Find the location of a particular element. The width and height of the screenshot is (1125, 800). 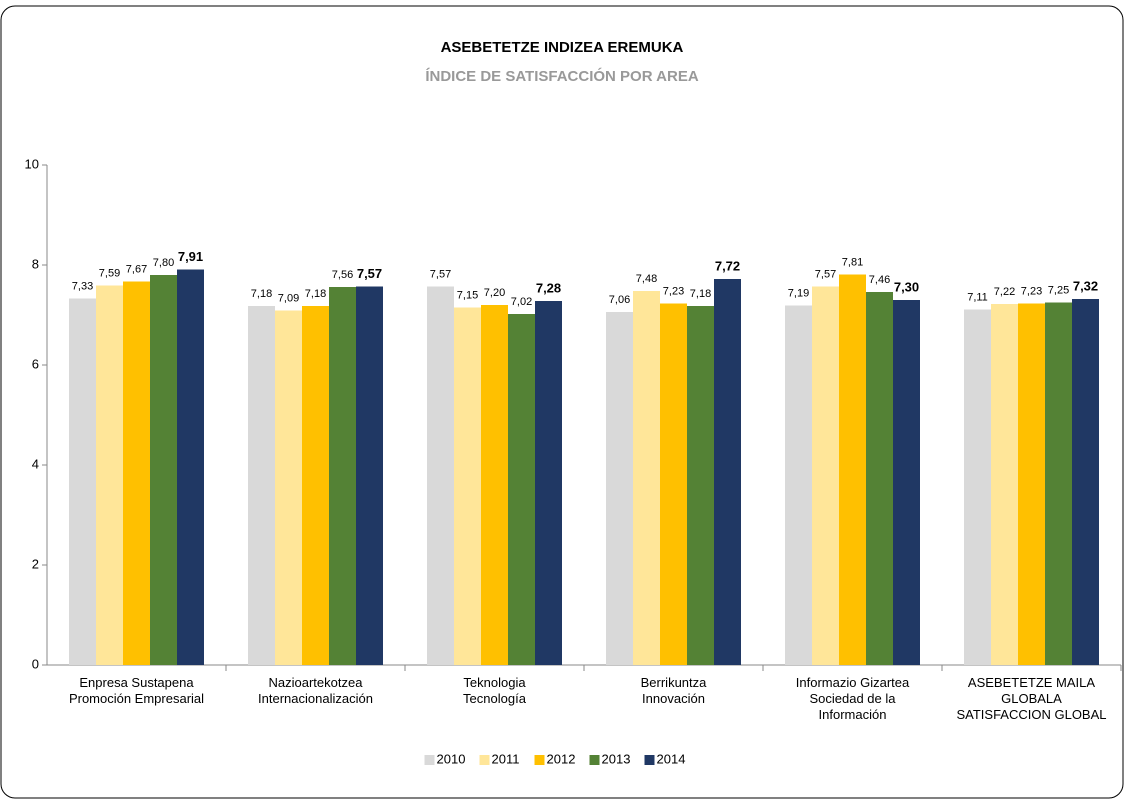

value-label: 7,28 is located at coordinates (548, 287).